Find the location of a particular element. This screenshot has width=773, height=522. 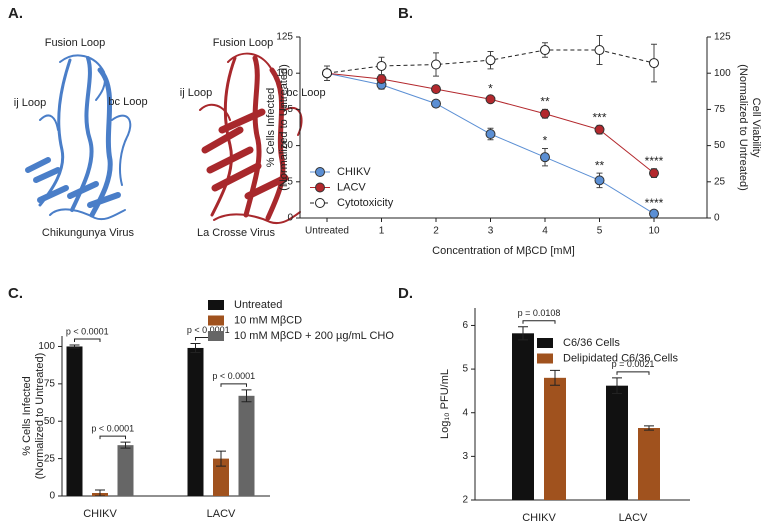

legend-label: 10 mM MβCD + 200 µg/mL CHO is located at coordinates (314, 336).